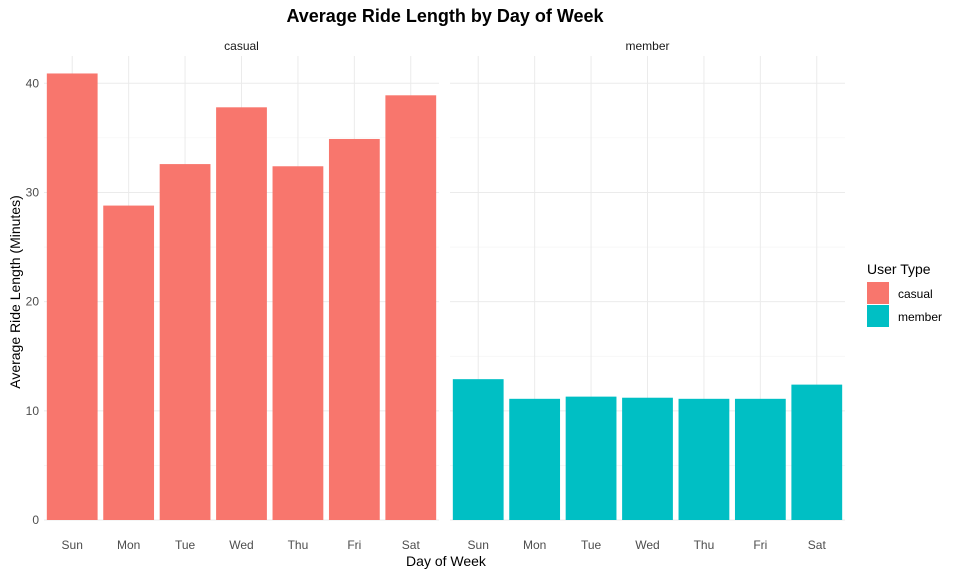 This screenshot has width=960, height=576. Describe the element at coordinates (33, 192) in the screenshot. I see `y-tick-label-30: 30` at that location.